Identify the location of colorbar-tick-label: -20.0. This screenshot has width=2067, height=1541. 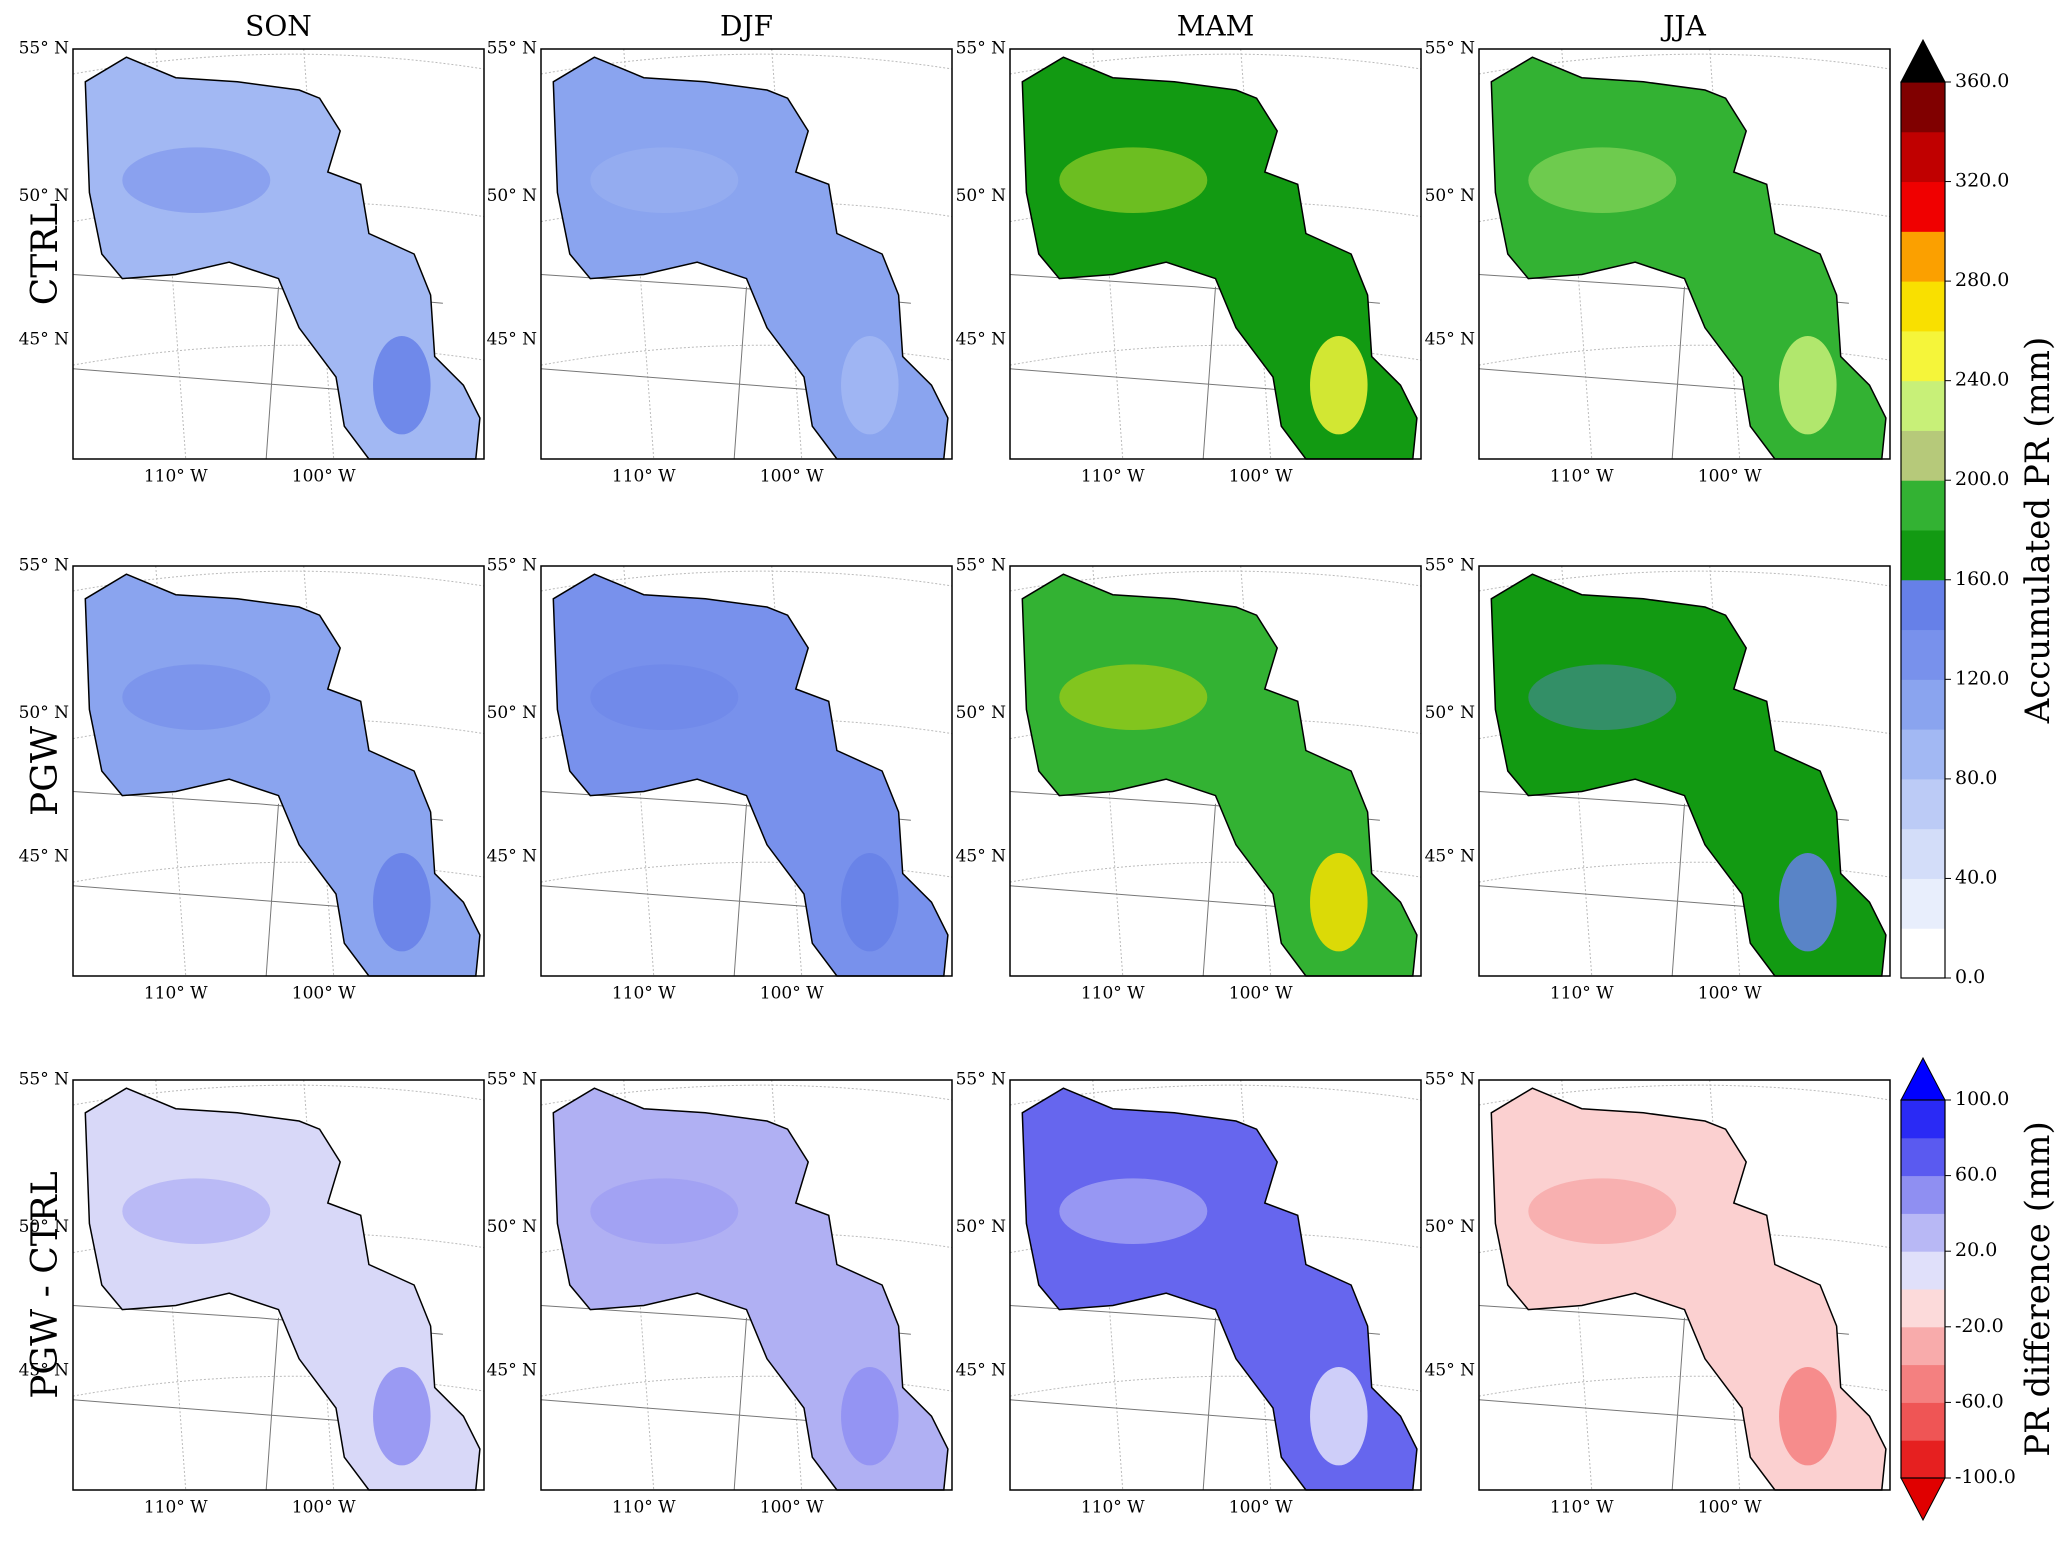
(1979, 1326).